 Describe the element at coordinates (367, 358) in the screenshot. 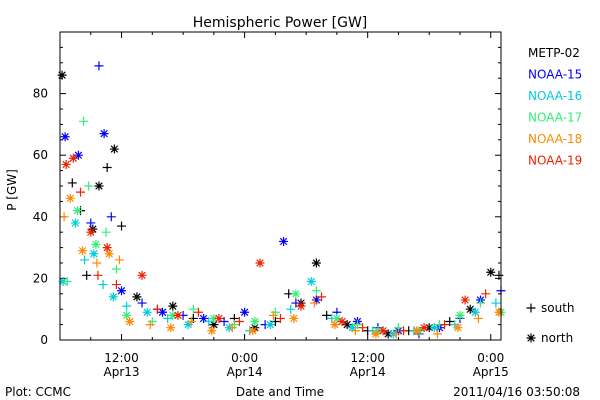

I see `x-tick-time-label: 12:00` at that location.